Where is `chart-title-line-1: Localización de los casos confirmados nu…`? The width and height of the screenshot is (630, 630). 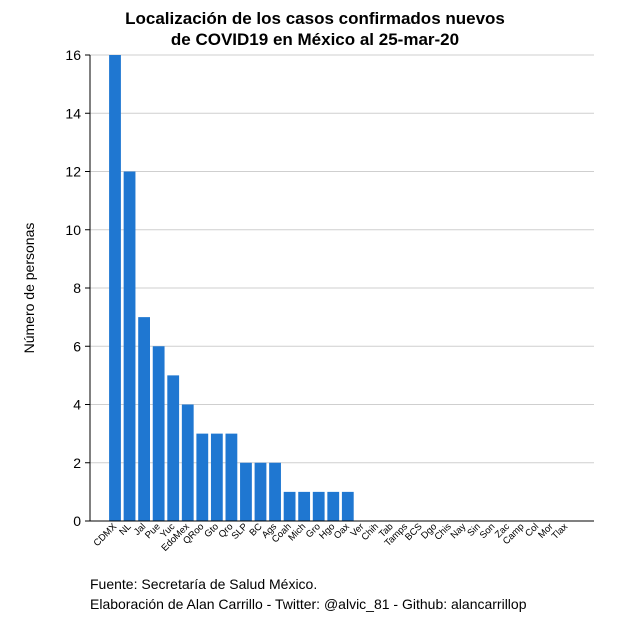 chart-title-line-1: Localización de los casos confirmados nu… is located at coordinates (315, 18).